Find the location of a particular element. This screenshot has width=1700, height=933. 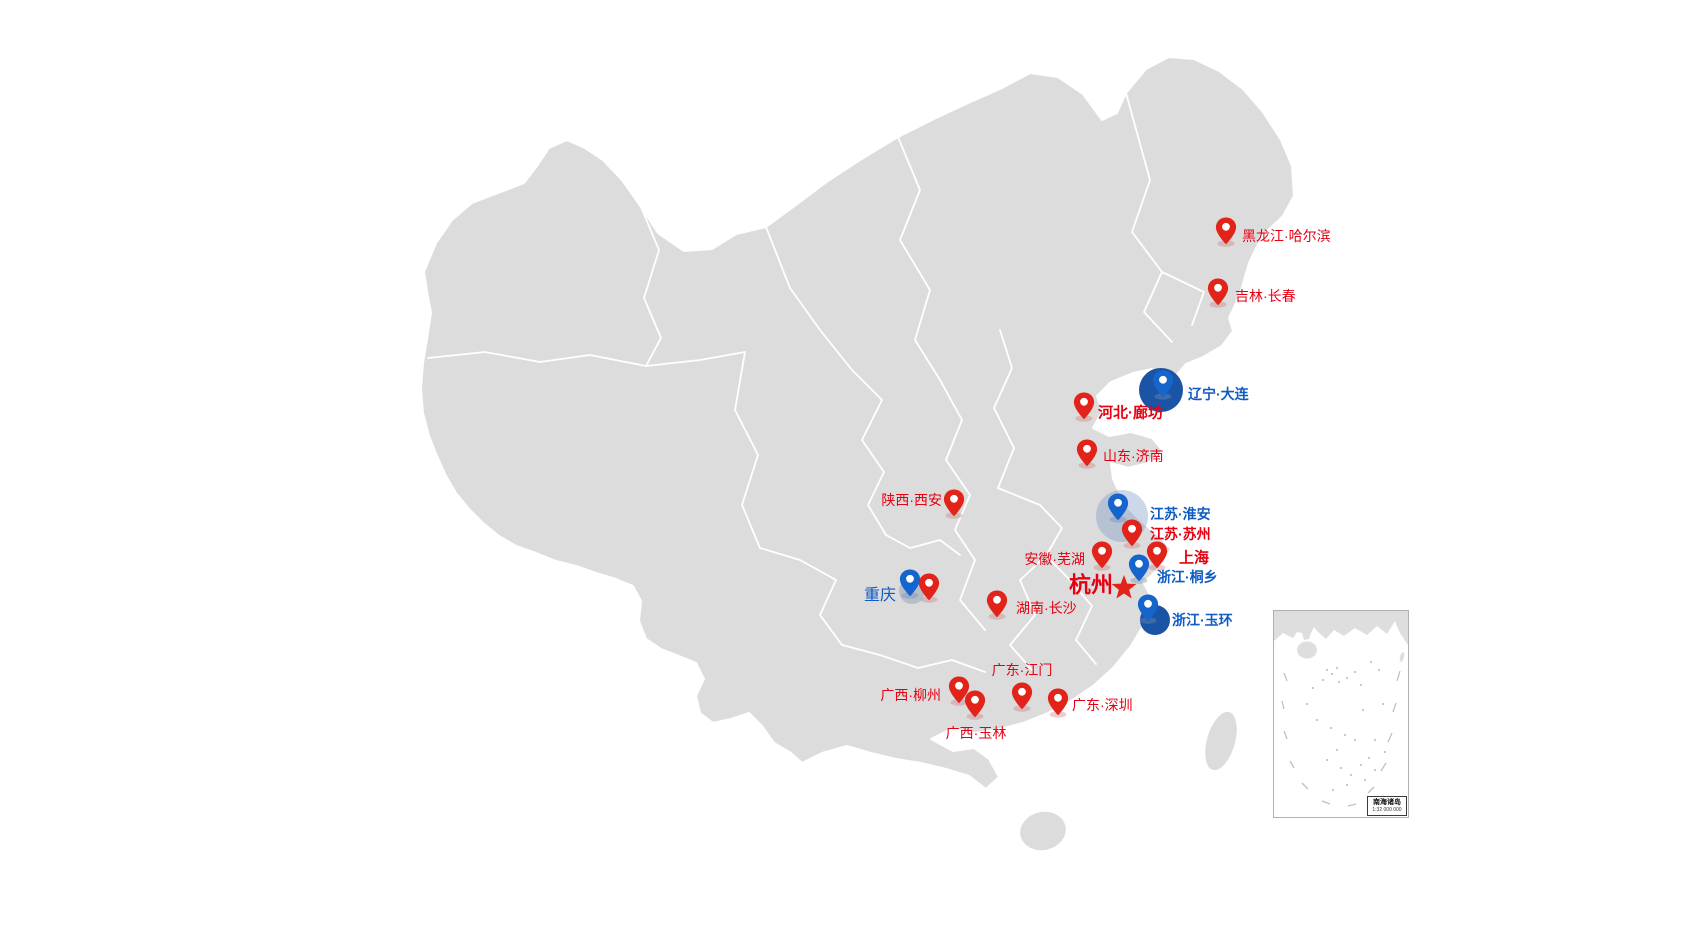

marker-hebei-langfang is located at coordinates (1084, 407).